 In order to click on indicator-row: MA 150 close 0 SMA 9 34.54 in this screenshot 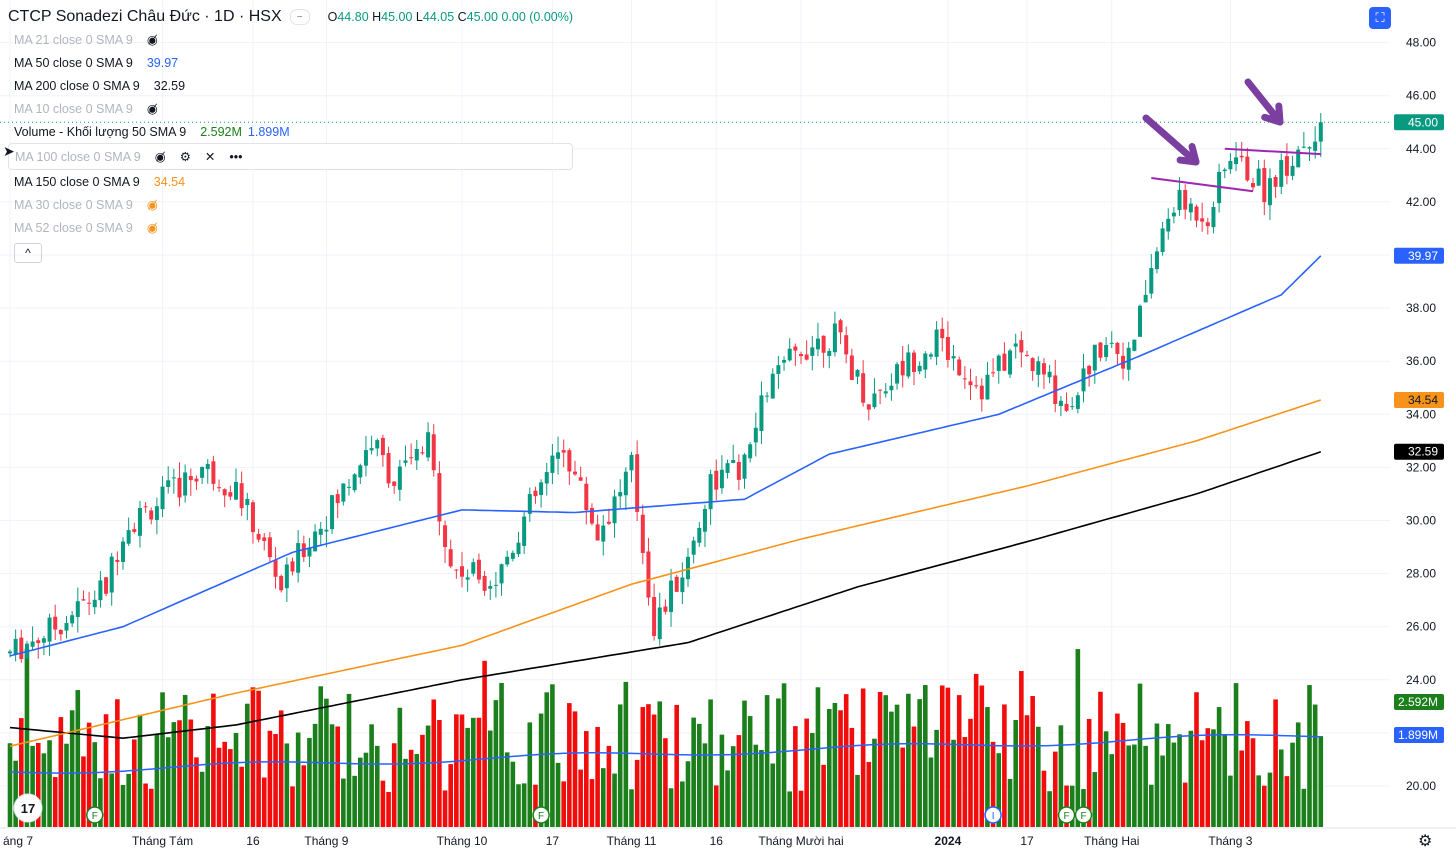, I will do `click(290, 181)`.